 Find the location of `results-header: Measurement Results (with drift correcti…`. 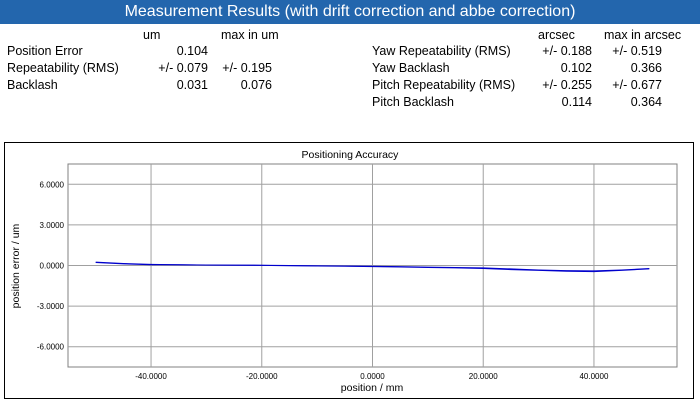

results-header: Measurement Results (with drift correcti… is located at coordinates (350, 12).